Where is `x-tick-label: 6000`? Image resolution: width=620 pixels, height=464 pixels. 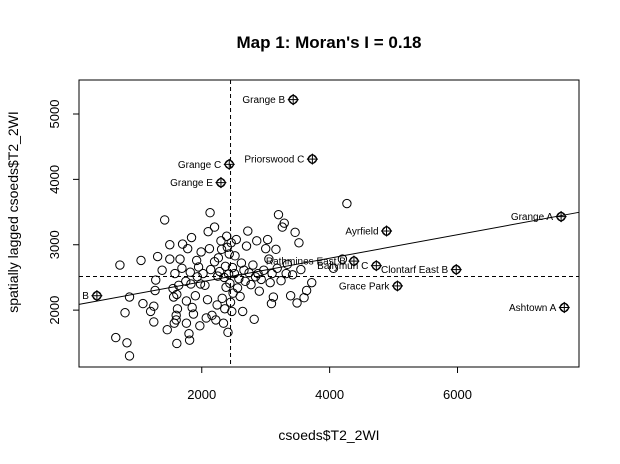 x-tick-label: 6000 is located at coordinates (457, 394).